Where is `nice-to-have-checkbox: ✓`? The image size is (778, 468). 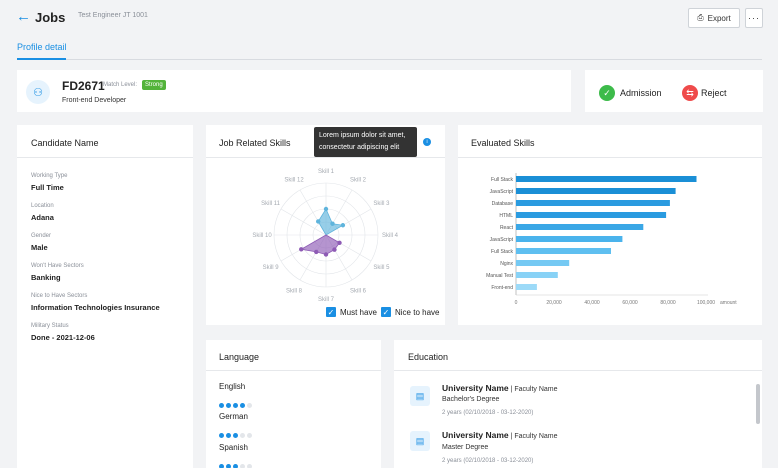
nice-to-have-checkbox: ✓ is located at coordinates (386, 312).